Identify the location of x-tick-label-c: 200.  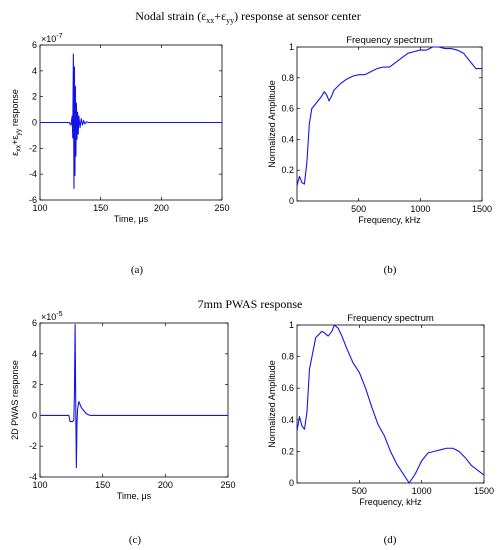
(165, 485).